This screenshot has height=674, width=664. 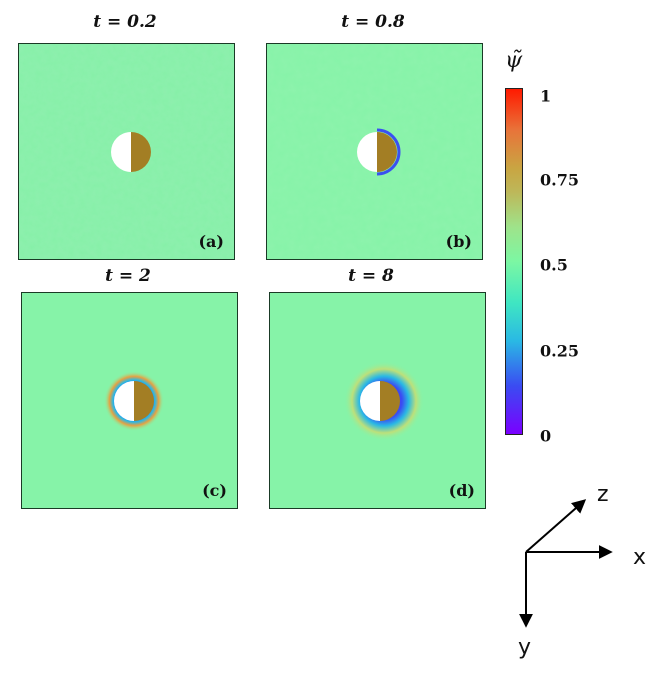 I want to click on panel-a: (a), so click(x=126, y=151).